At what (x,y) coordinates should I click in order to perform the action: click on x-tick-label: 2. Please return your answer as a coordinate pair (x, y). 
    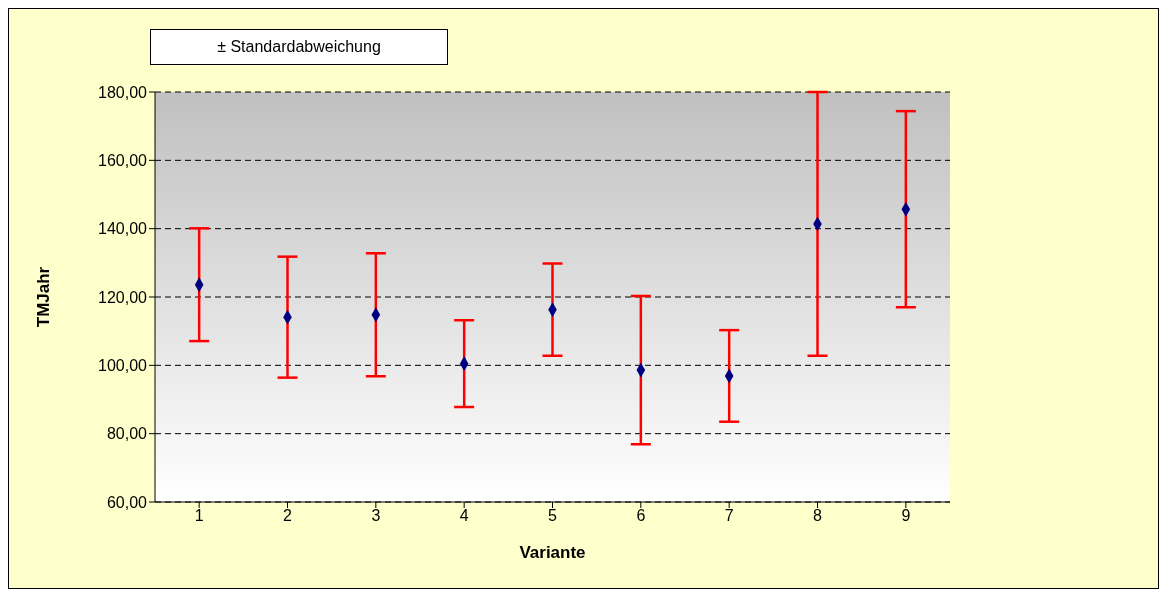
    Looking at the image, I should click on (288, 516).